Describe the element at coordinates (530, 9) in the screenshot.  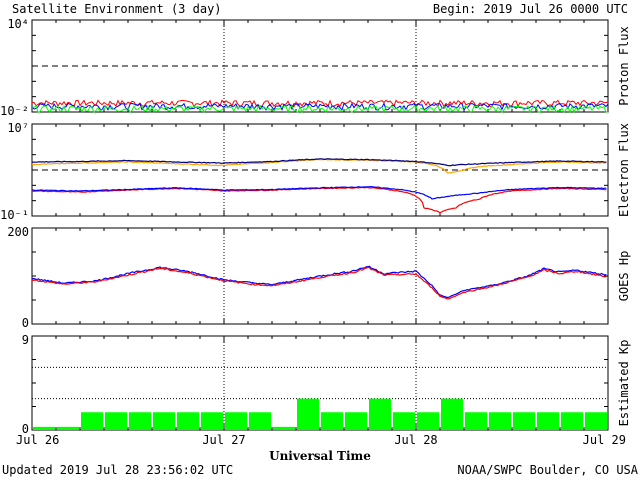
I see `begin-timestamp: Begin: 2019 Jul 26 0000 UTC` at that location.